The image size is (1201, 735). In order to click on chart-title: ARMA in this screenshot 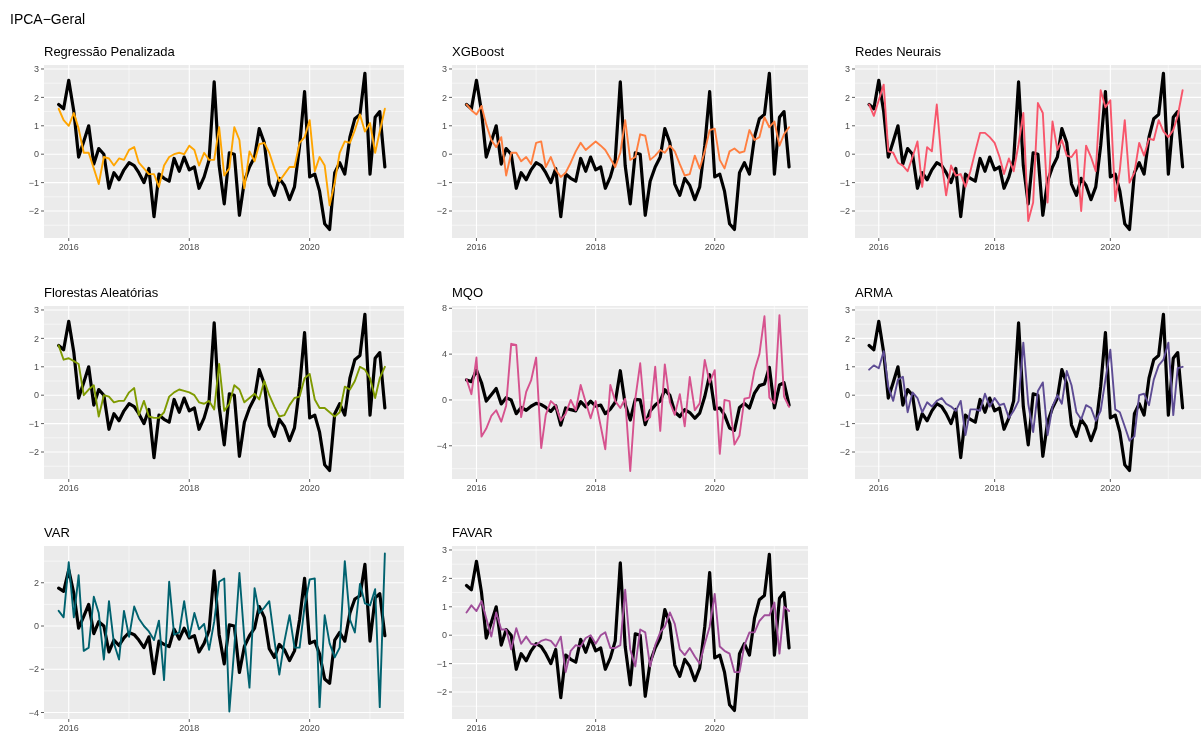, I will do `click(874, 292)`.